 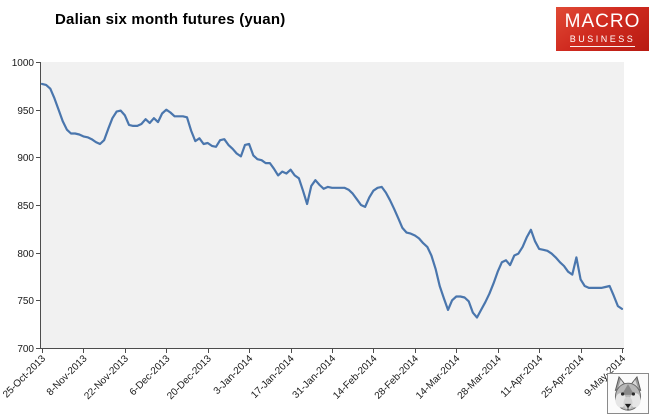 I want to click on y-tick-label: 900, so click(x=25, y=158).